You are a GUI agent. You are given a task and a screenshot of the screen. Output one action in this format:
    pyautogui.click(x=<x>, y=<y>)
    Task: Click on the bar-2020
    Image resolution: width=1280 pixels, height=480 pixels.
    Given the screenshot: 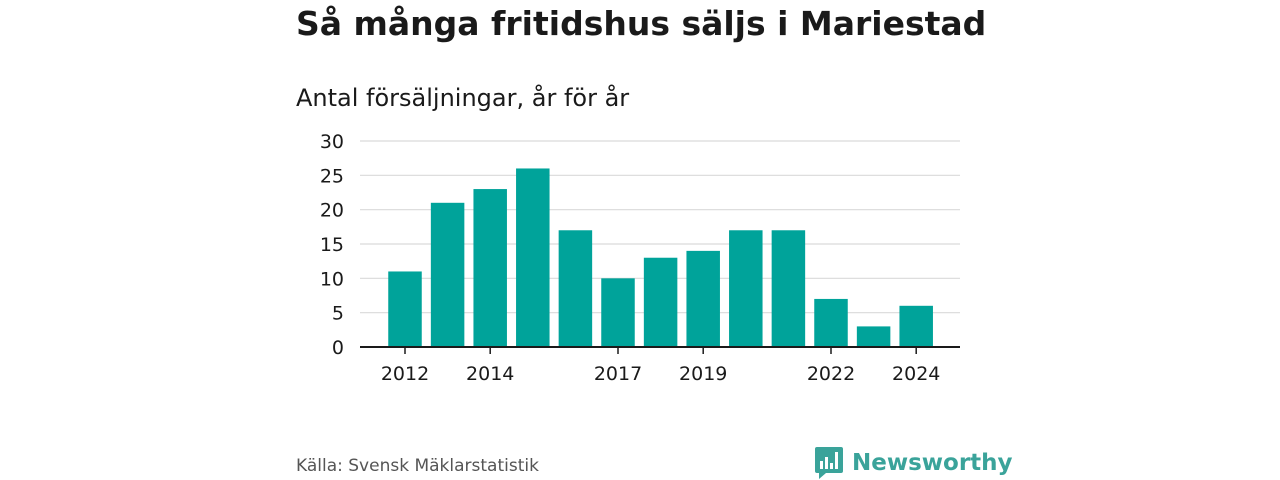 What is the action you would take?
    pyautogui.click(x=746, y=288)
    